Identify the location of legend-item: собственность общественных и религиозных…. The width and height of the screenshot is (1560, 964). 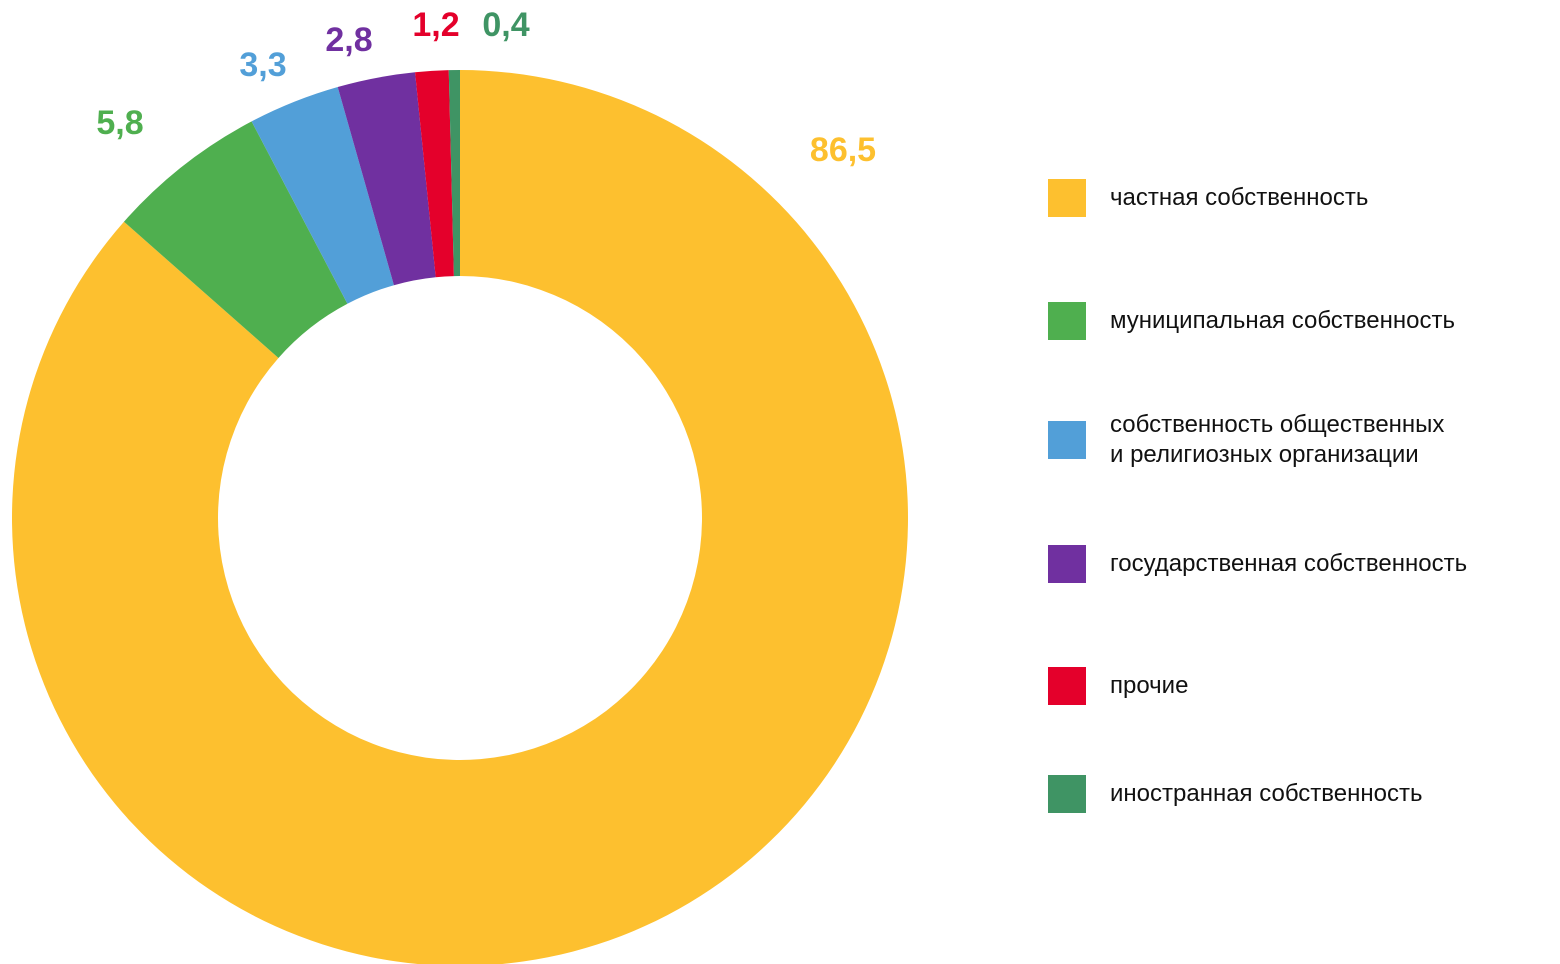
(1246, 440).